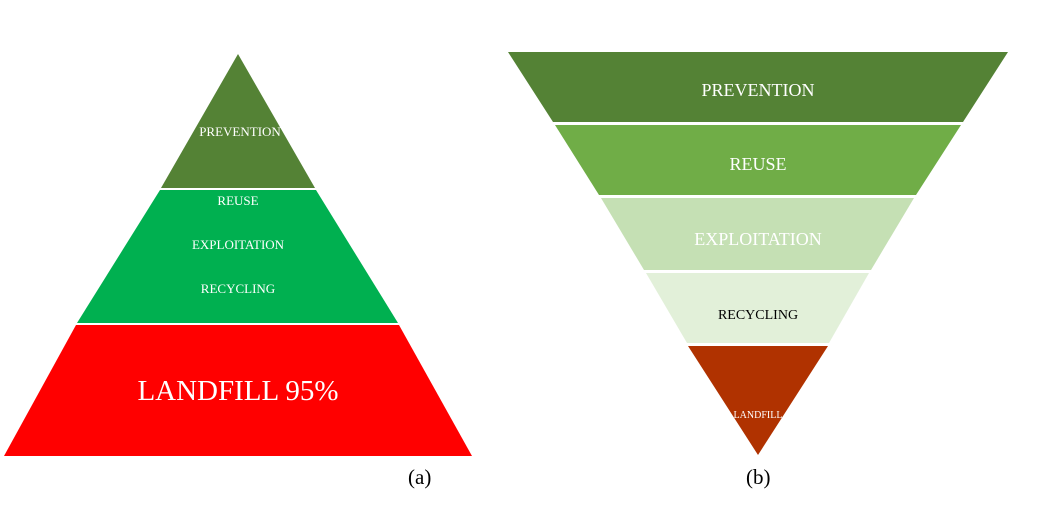 The width and height of the screenshot is (1039, 512). What do you see at coordinates (758, 239) in the screenshot?
I see `pyramid-b-label-exploitation: EXPLOITATION` at bounding box center [758, 239].